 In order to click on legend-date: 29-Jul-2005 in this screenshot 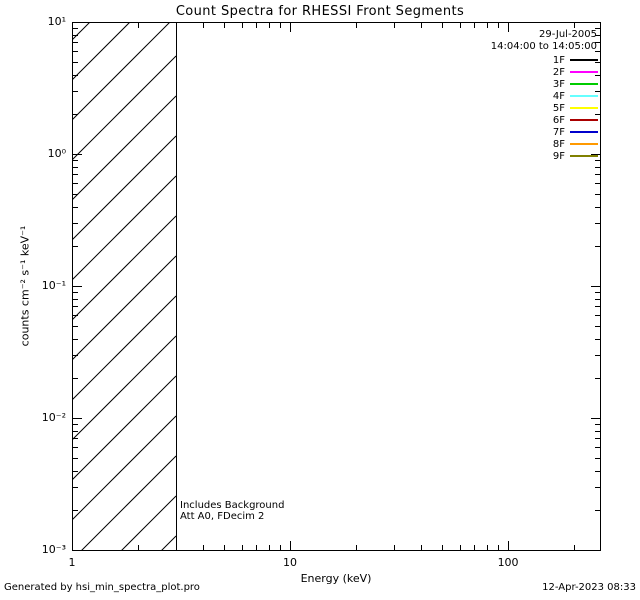, I will do `click(567, 34)`.